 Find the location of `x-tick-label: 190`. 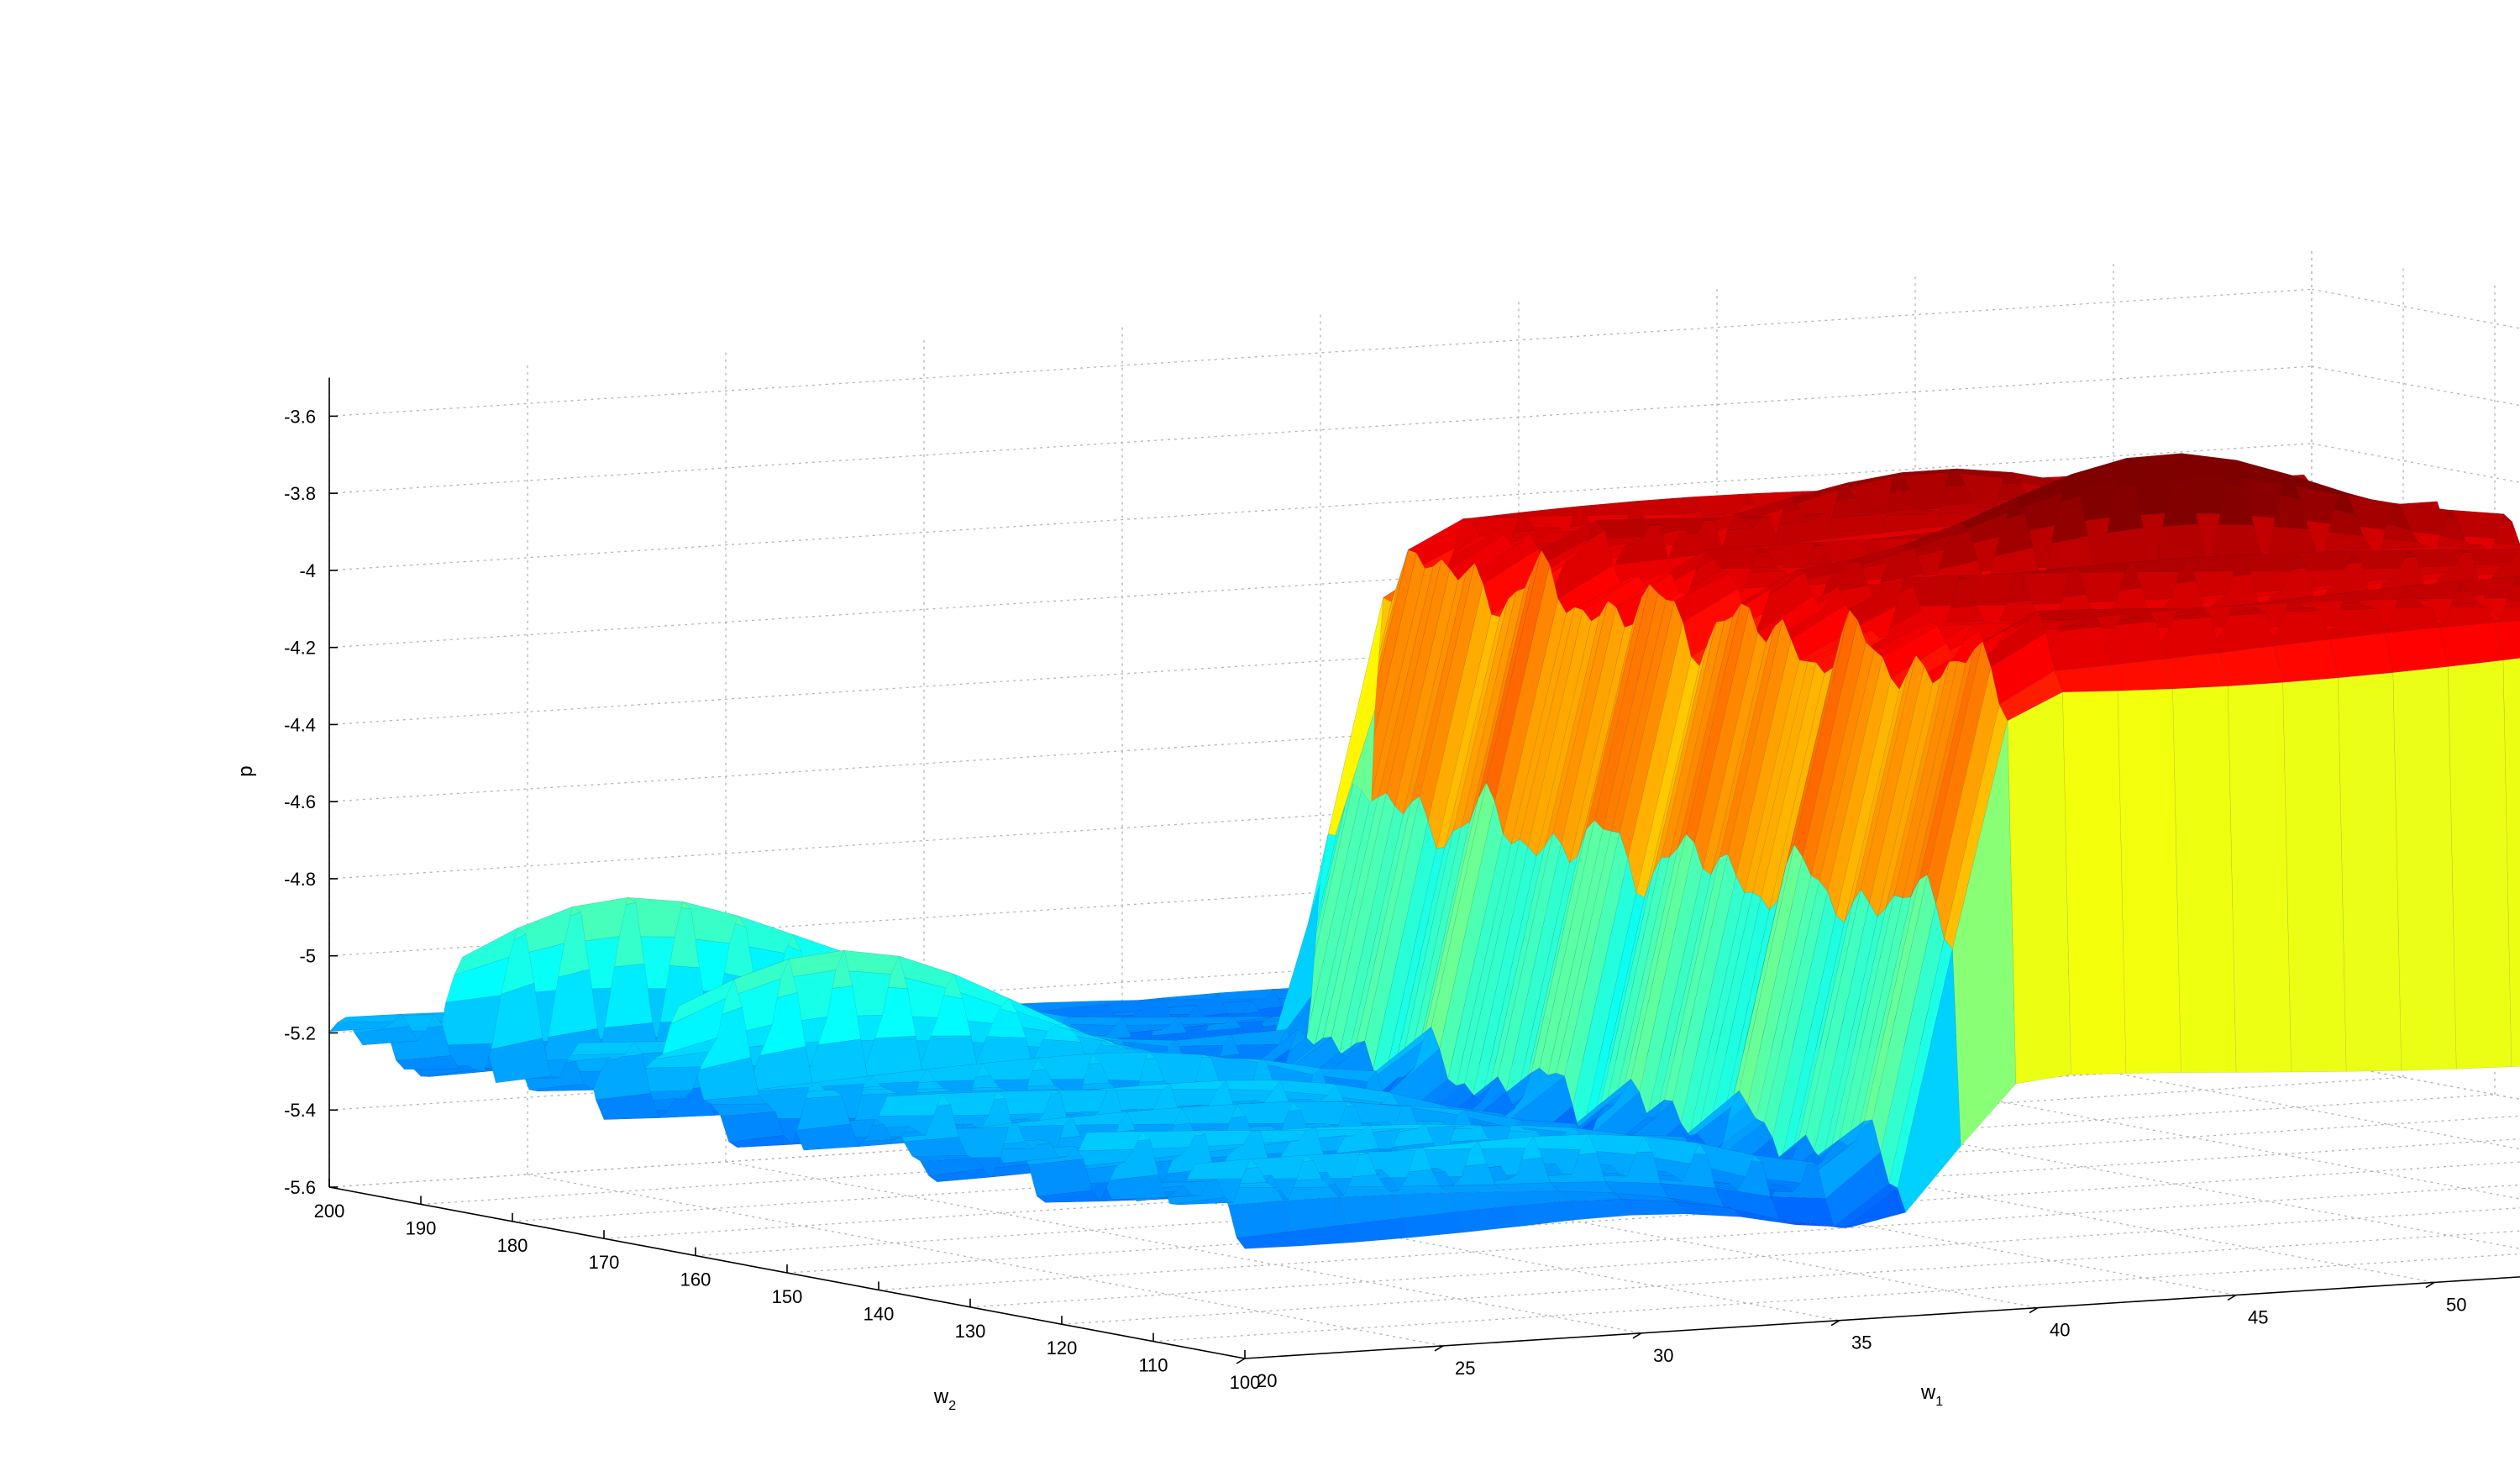

x-tick-label: 190 is located at coordinates (421, 1227).